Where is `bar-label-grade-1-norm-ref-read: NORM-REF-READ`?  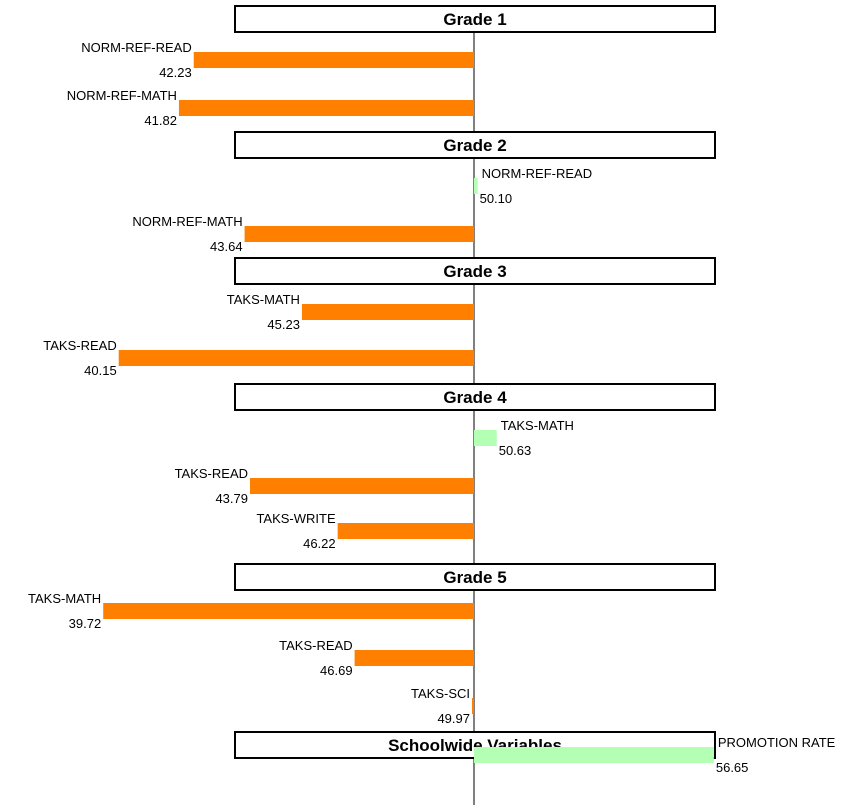
bar-label-grade-1-norm-ref-read: NORM-REF-READ is located at coordinates (136, 47).